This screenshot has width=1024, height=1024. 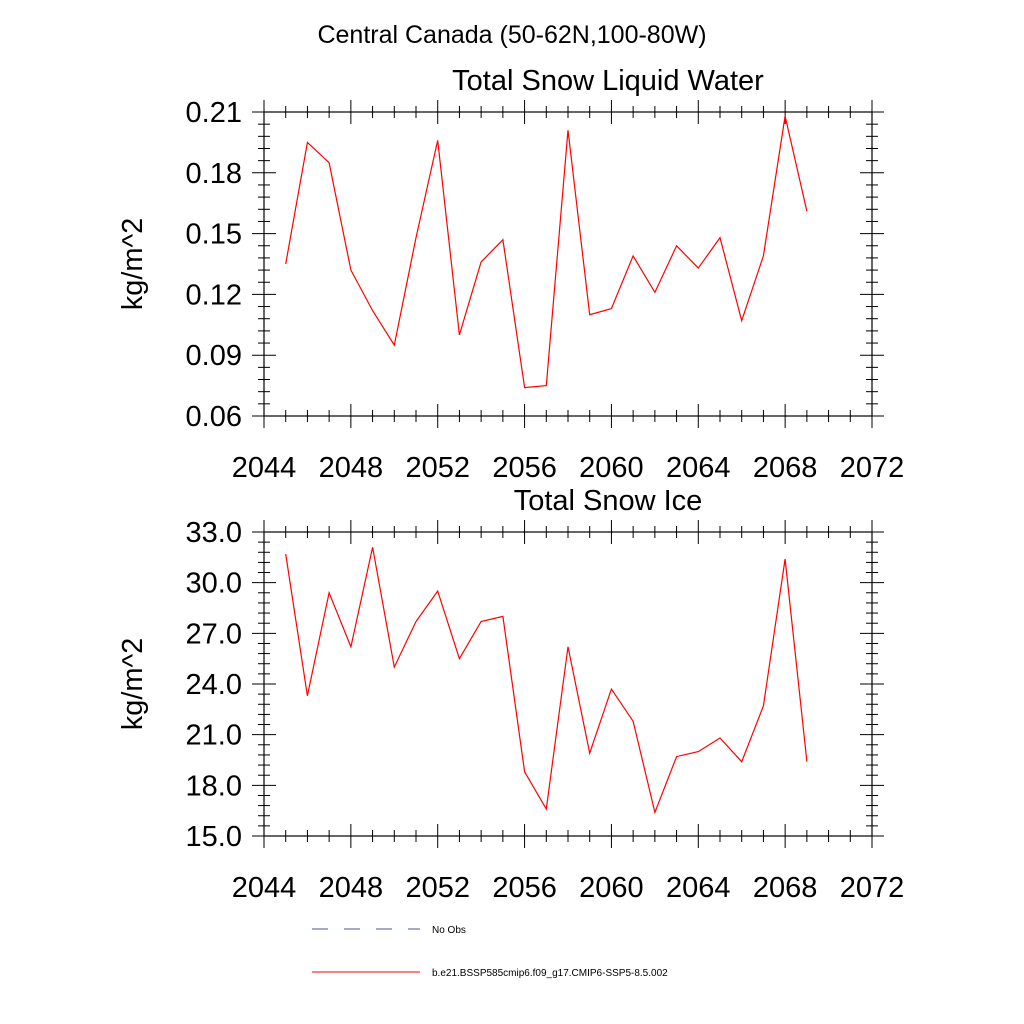 I want to click on y-tick-label: 27.0, so click(x=214, y=634).